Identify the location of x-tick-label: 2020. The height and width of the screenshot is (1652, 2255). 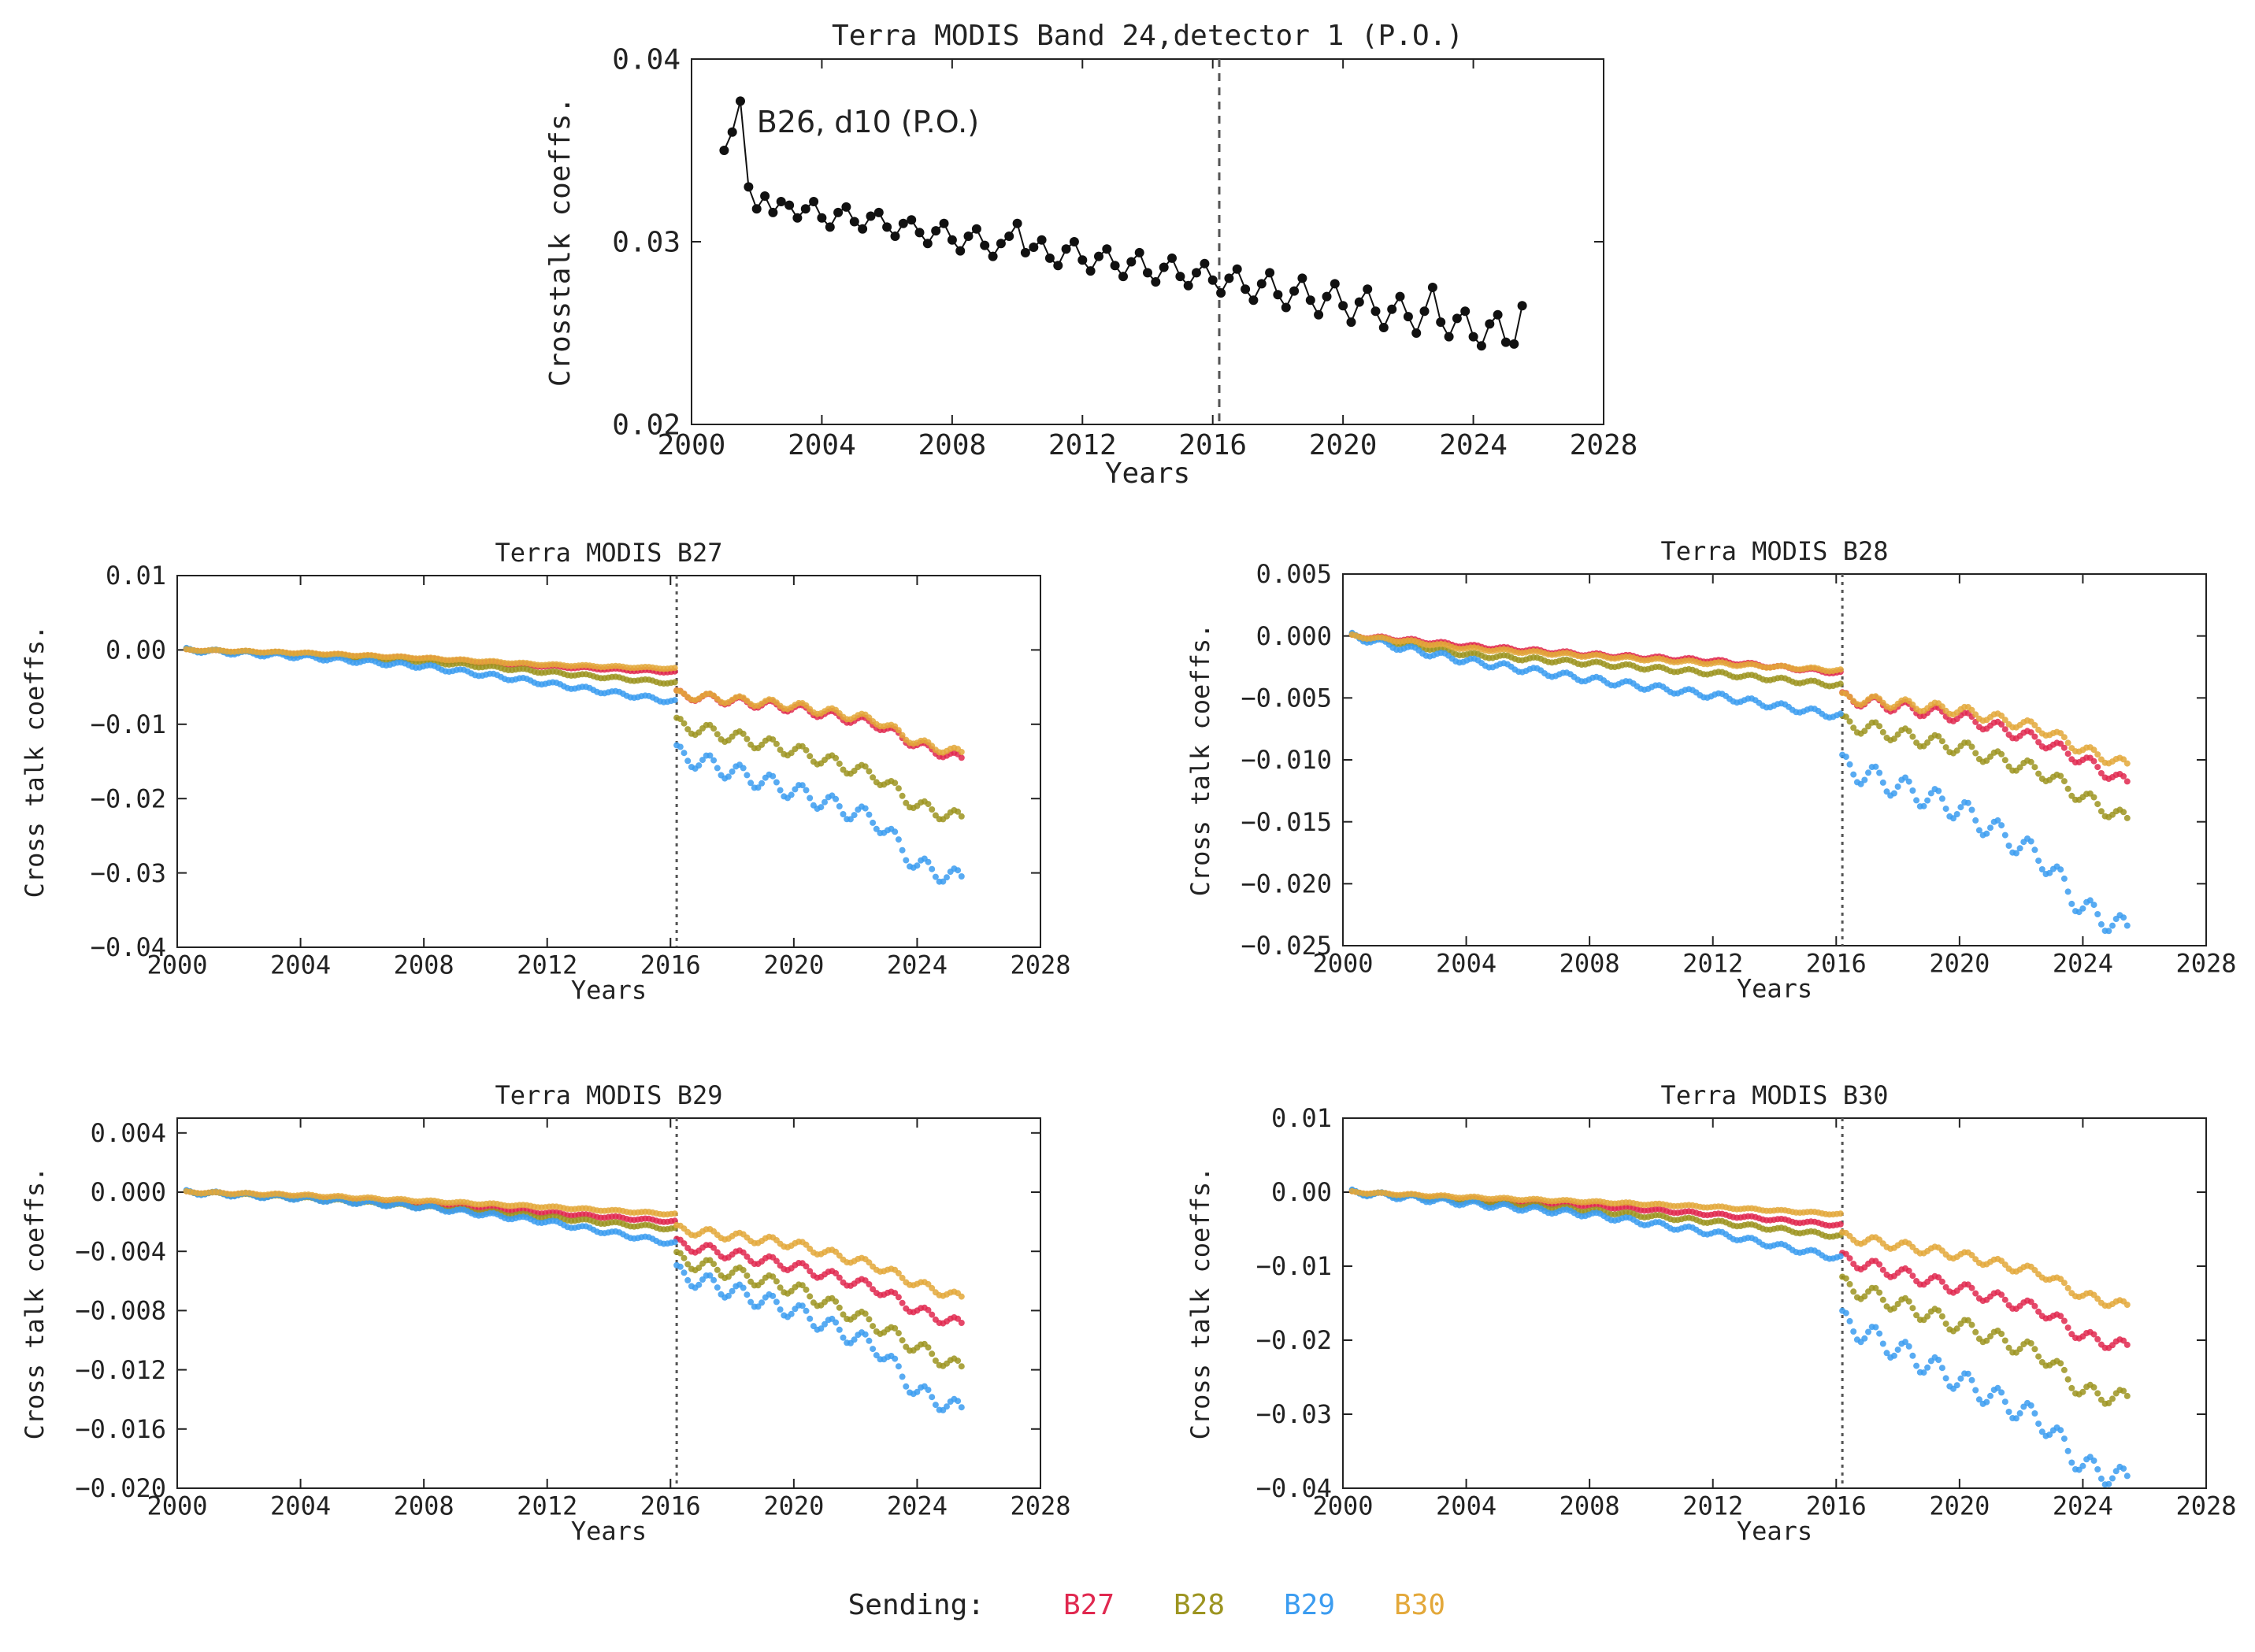
(793, 965).